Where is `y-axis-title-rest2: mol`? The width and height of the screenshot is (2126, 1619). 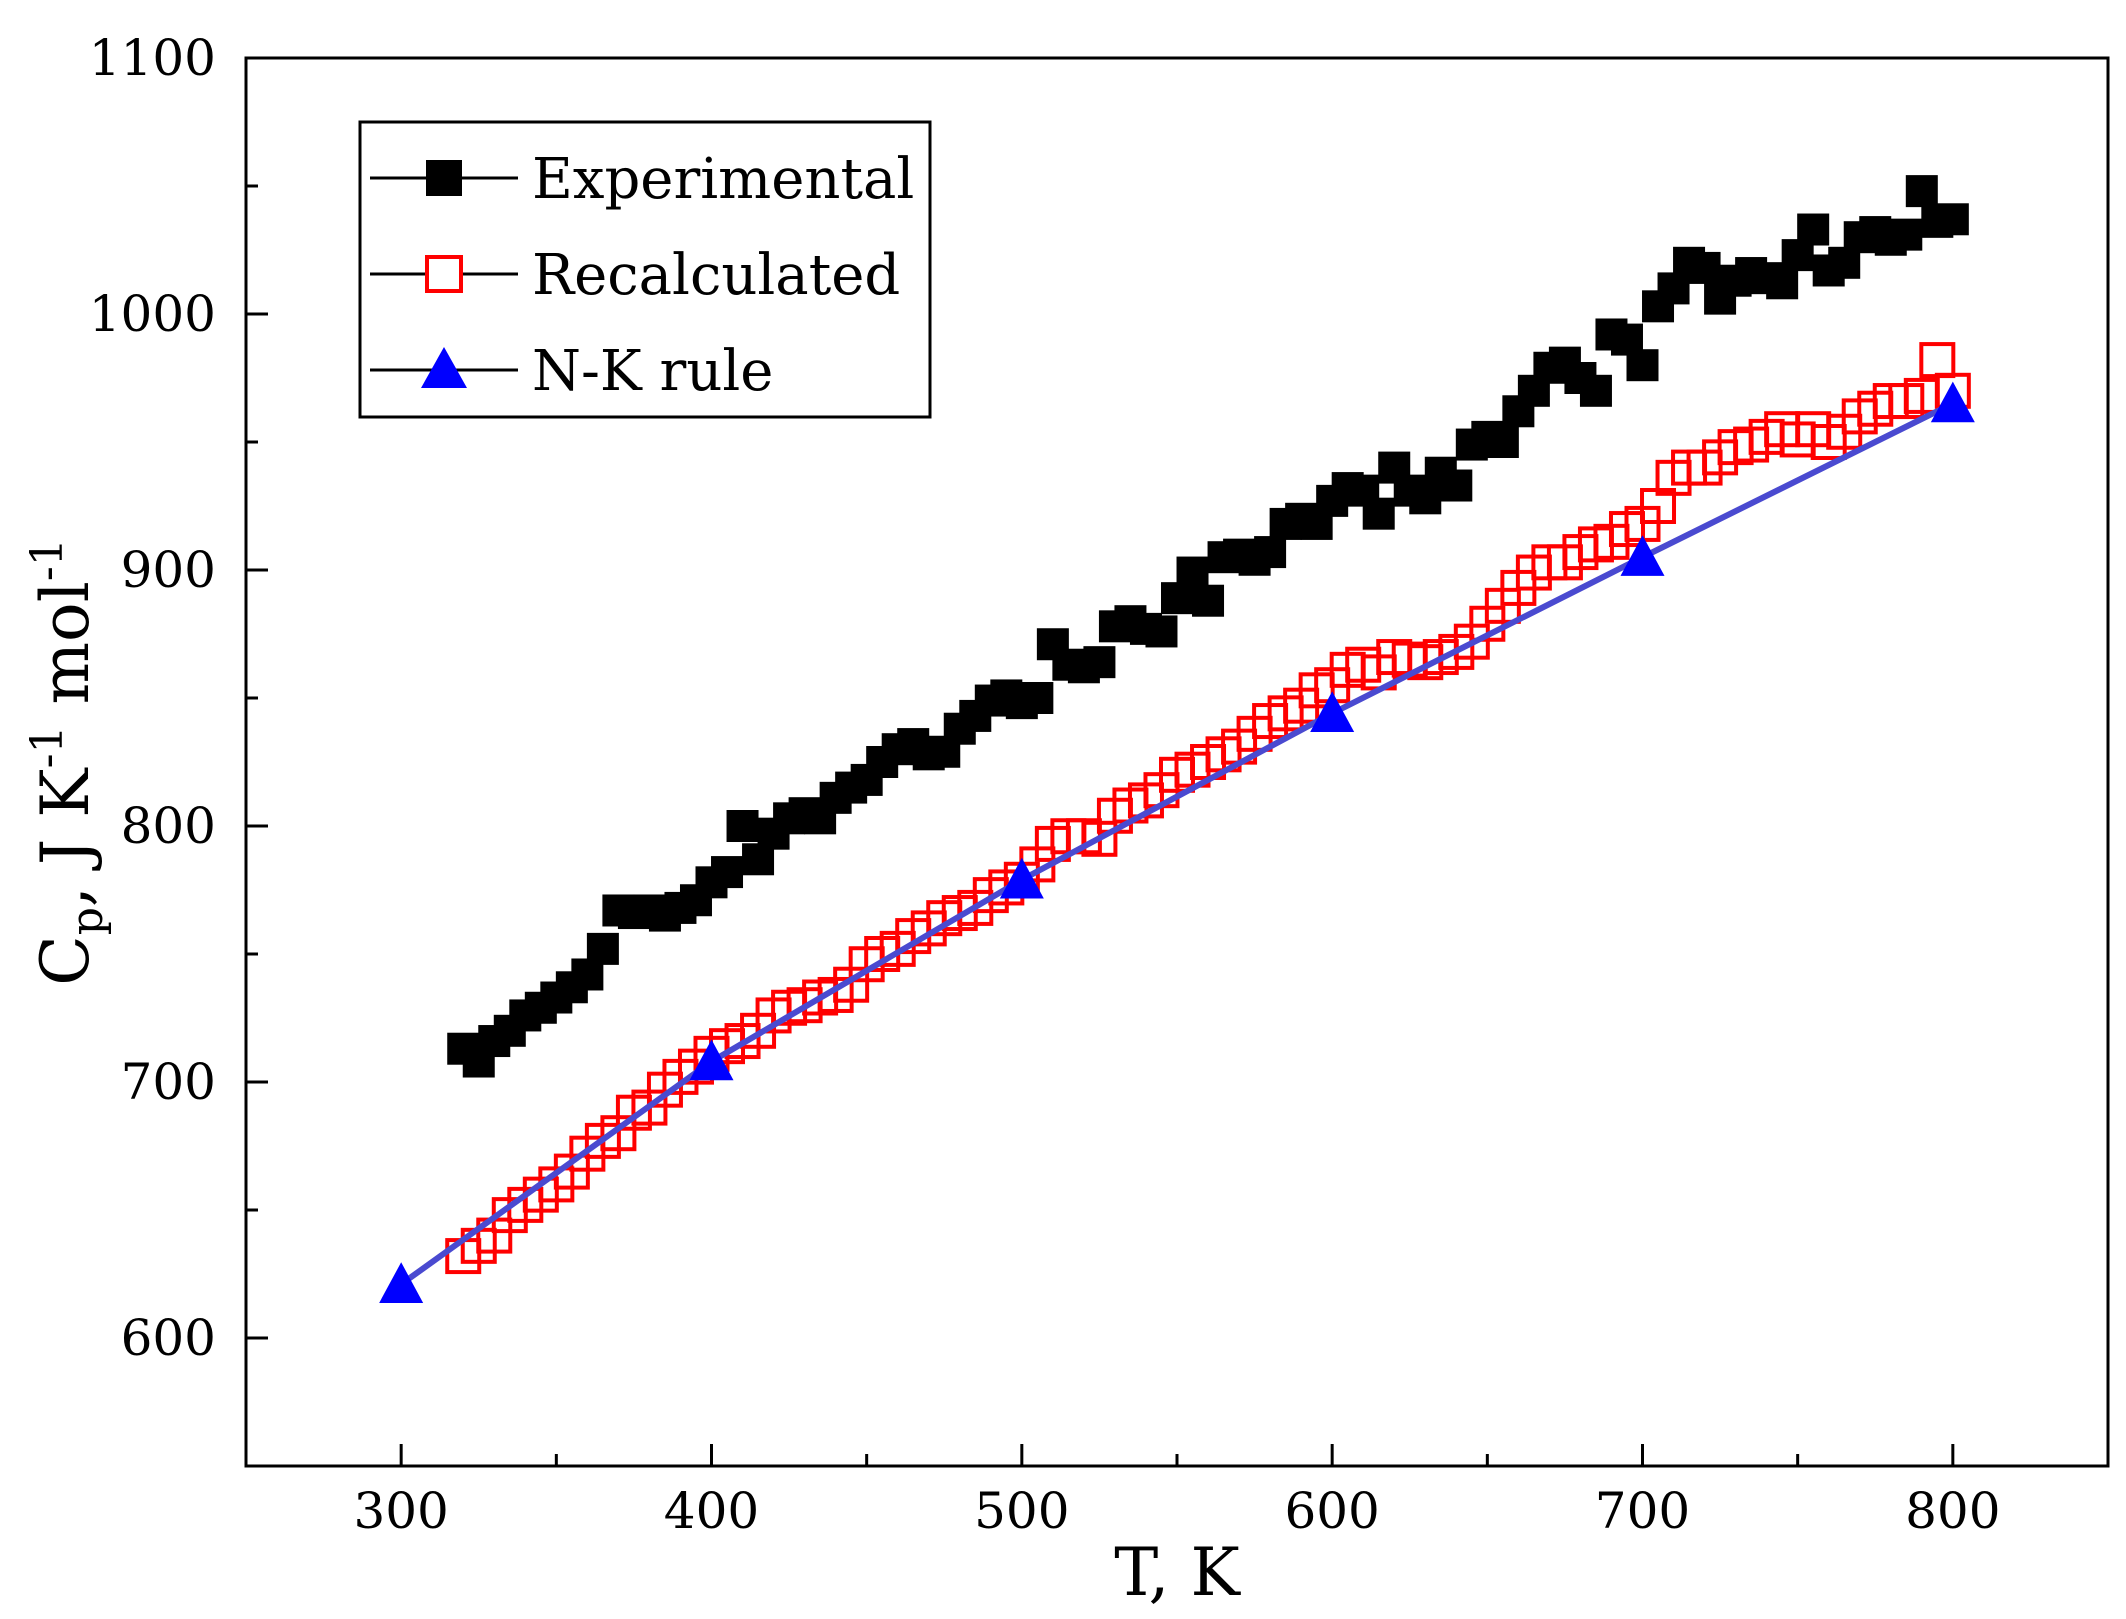
y-axis-title-rest2: mol is located at coordinates (65, 653).